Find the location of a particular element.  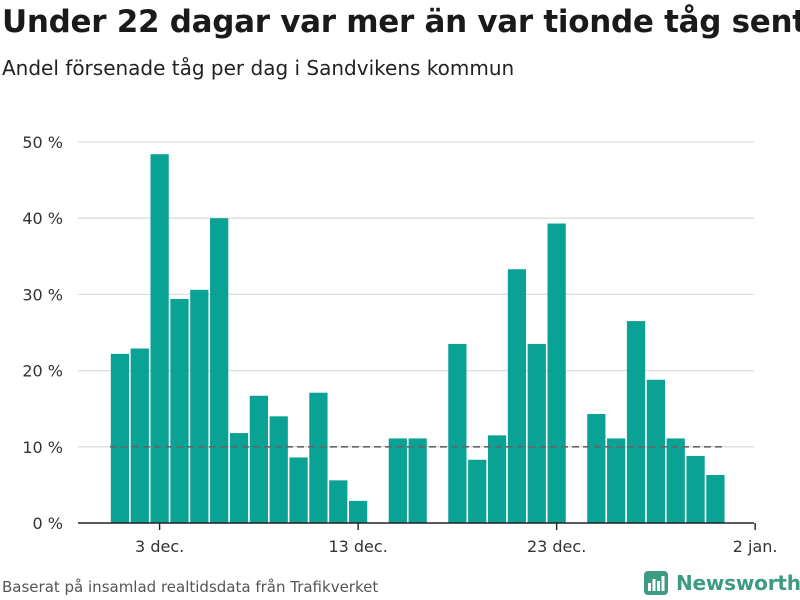

y-tick-label: 10 % is located at coordinates (42, 447).